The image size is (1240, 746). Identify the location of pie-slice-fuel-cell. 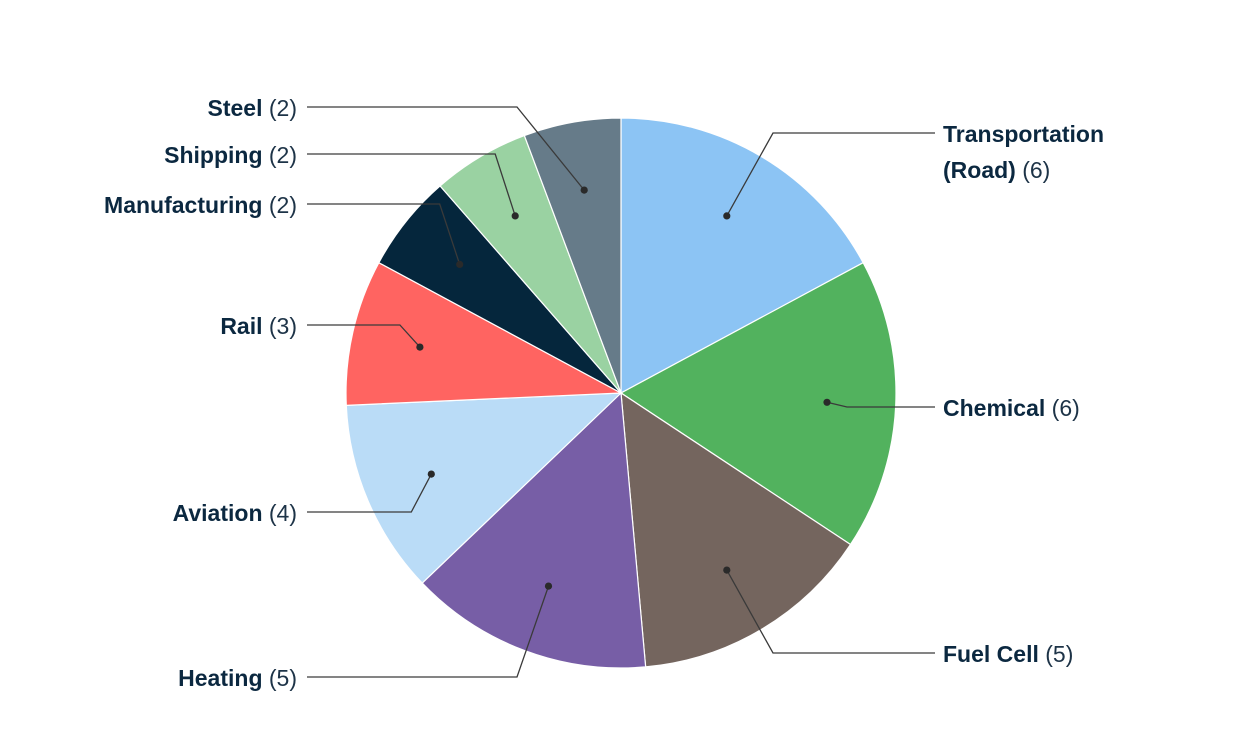
(736, 529).